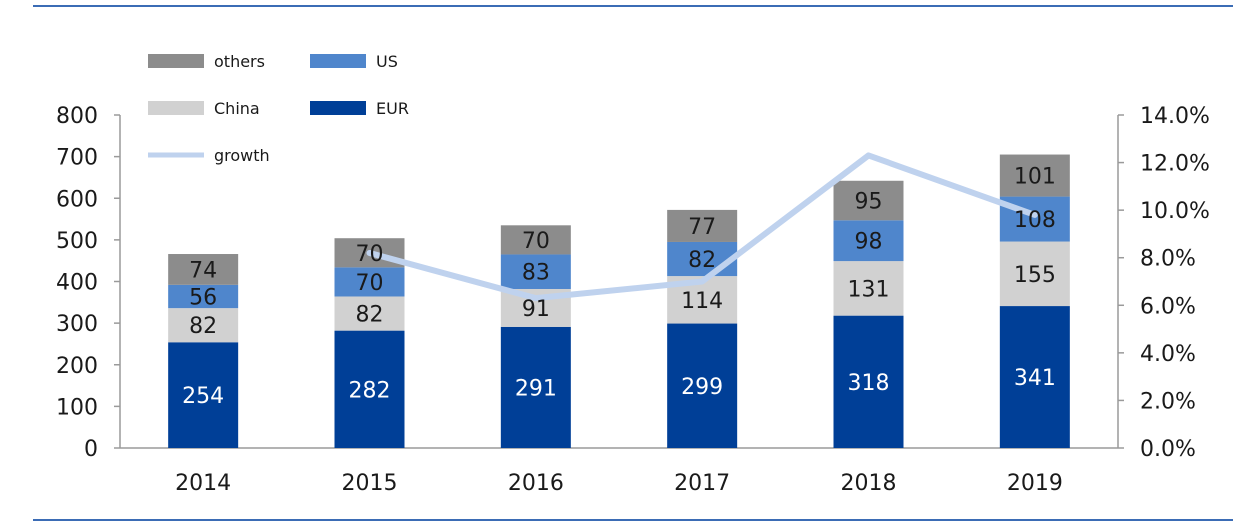 Image resolution: width=1248 pixels, height=525 pixels. What do you see at coordinates (1175, 211) in the screenshot?
I see `right-axis-tick-label: 10.0%` at bounding box center [1175, 211].